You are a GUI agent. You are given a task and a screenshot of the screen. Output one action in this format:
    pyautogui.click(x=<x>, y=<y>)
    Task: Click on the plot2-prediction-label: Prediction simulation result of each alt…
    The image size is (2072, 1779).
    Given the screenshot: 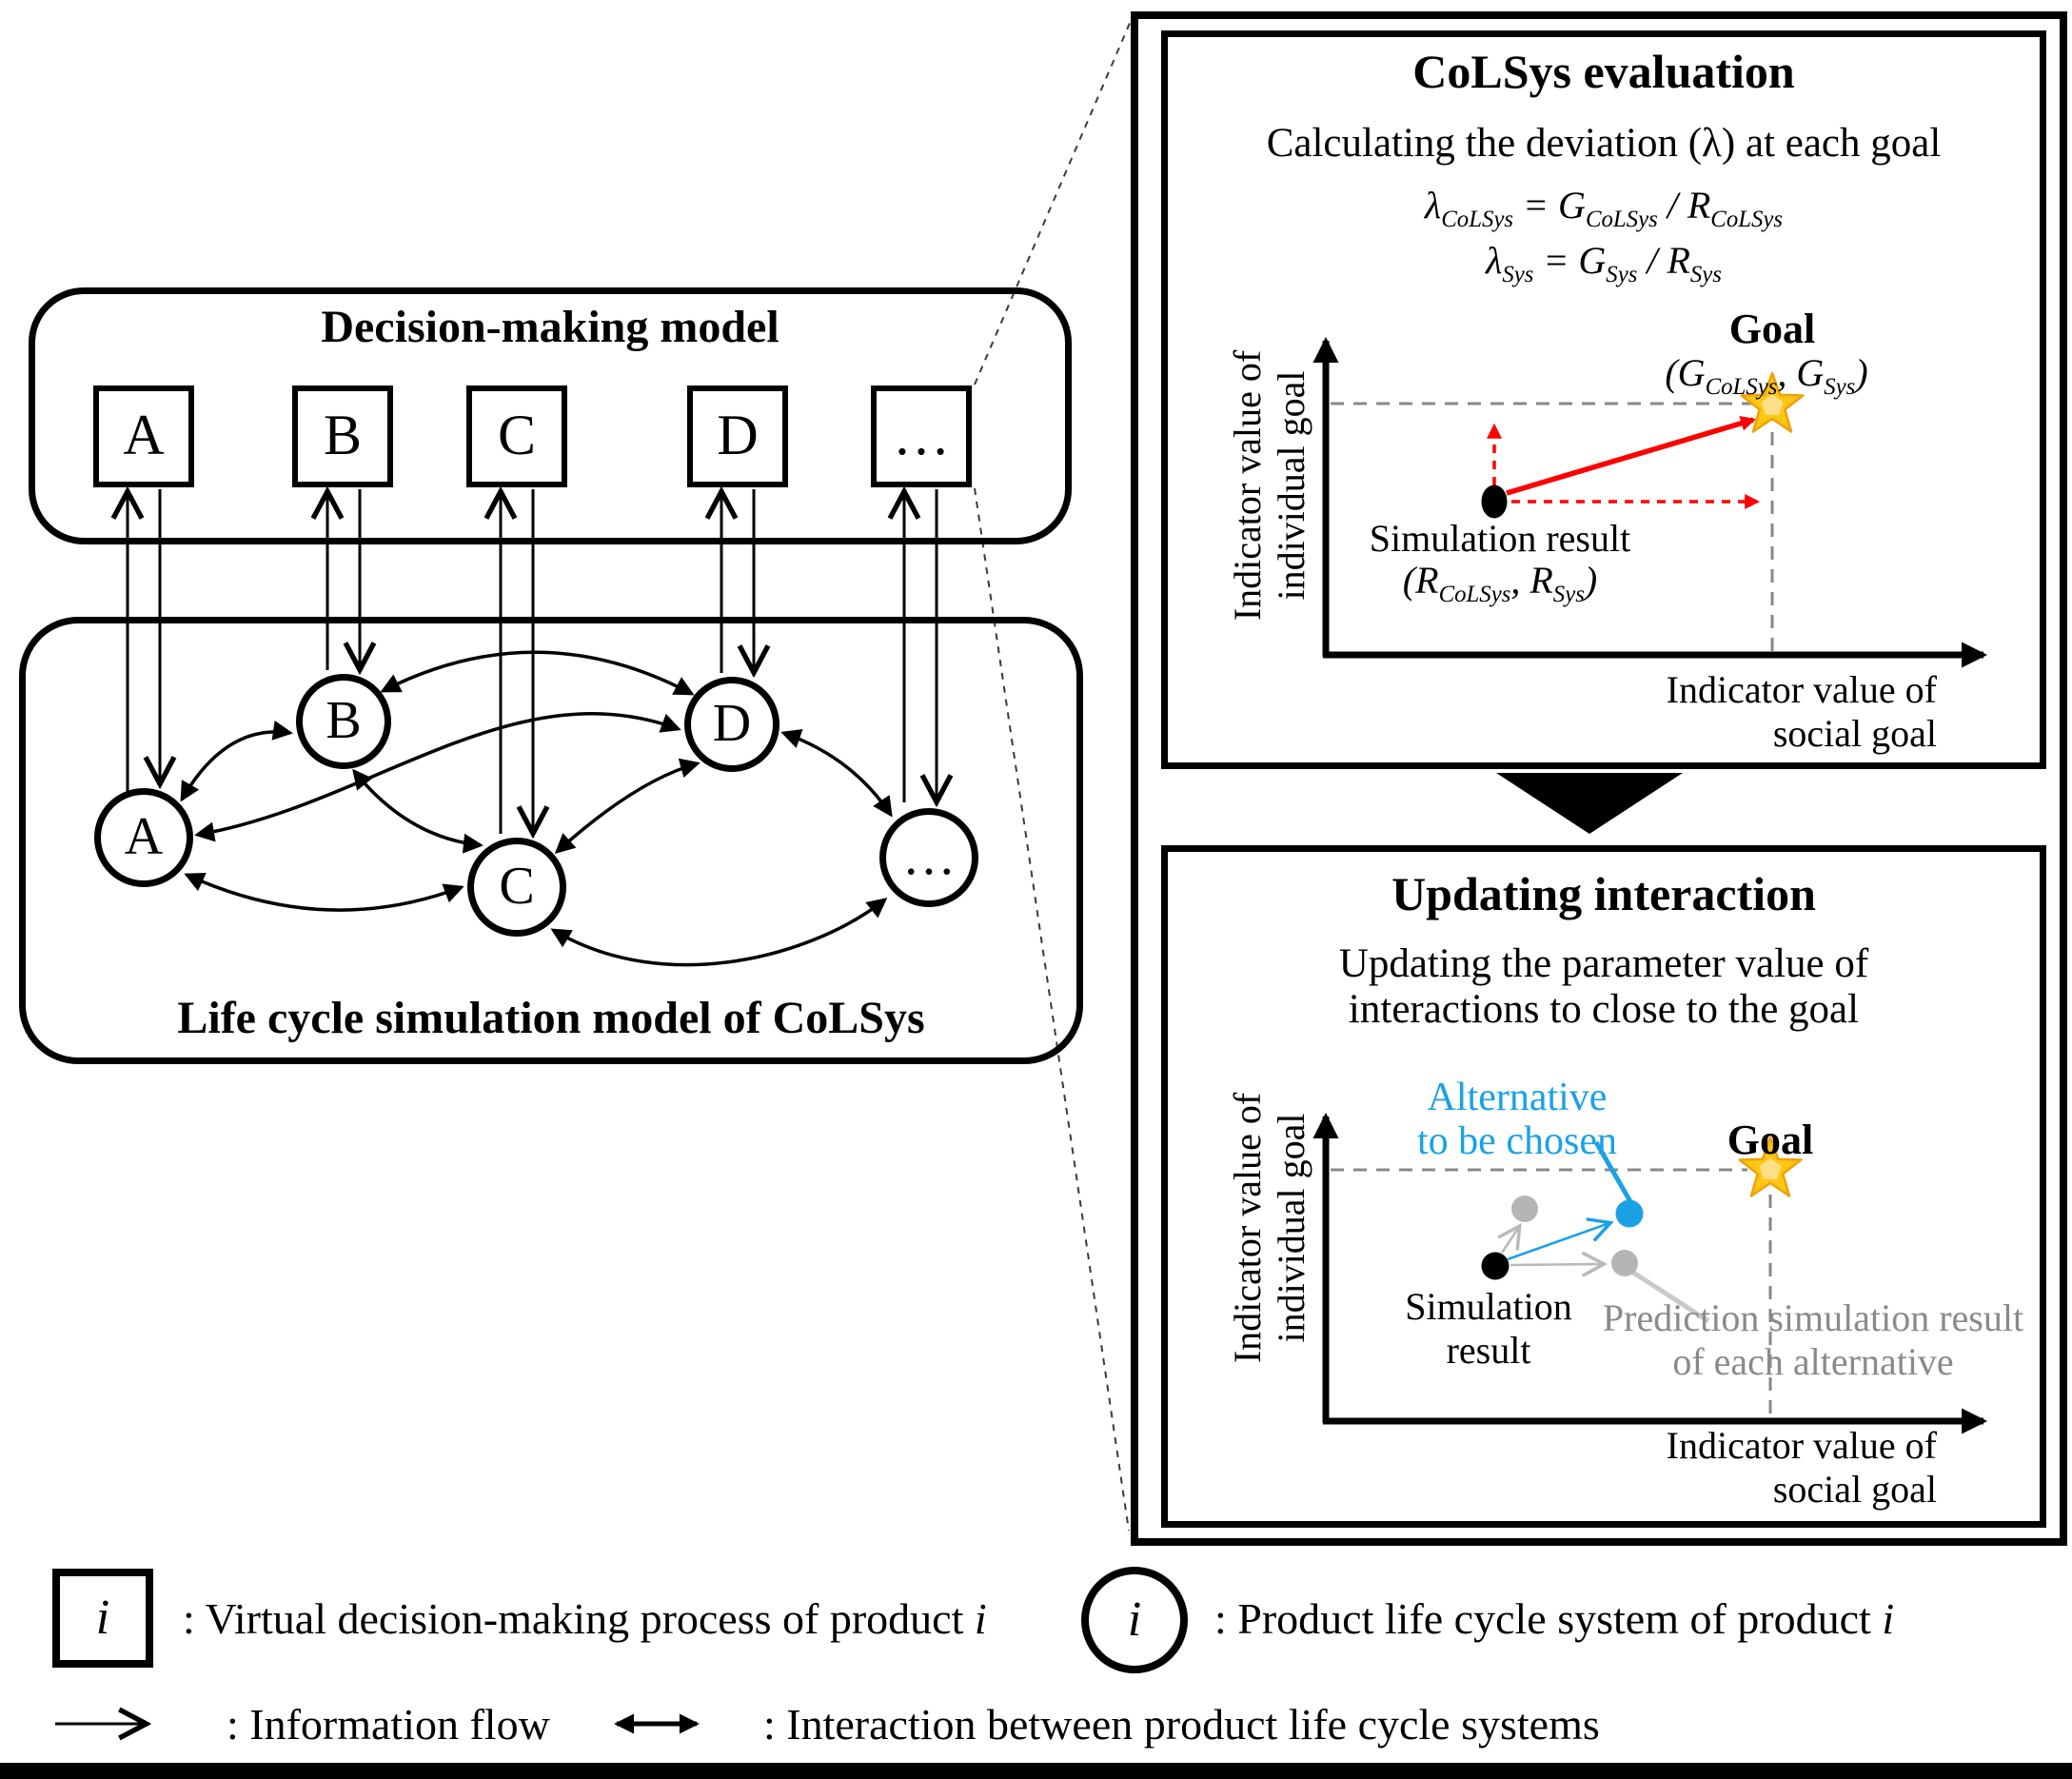 What is the action you would take?
    pyautogui.click(x=1813, y=1340)
    